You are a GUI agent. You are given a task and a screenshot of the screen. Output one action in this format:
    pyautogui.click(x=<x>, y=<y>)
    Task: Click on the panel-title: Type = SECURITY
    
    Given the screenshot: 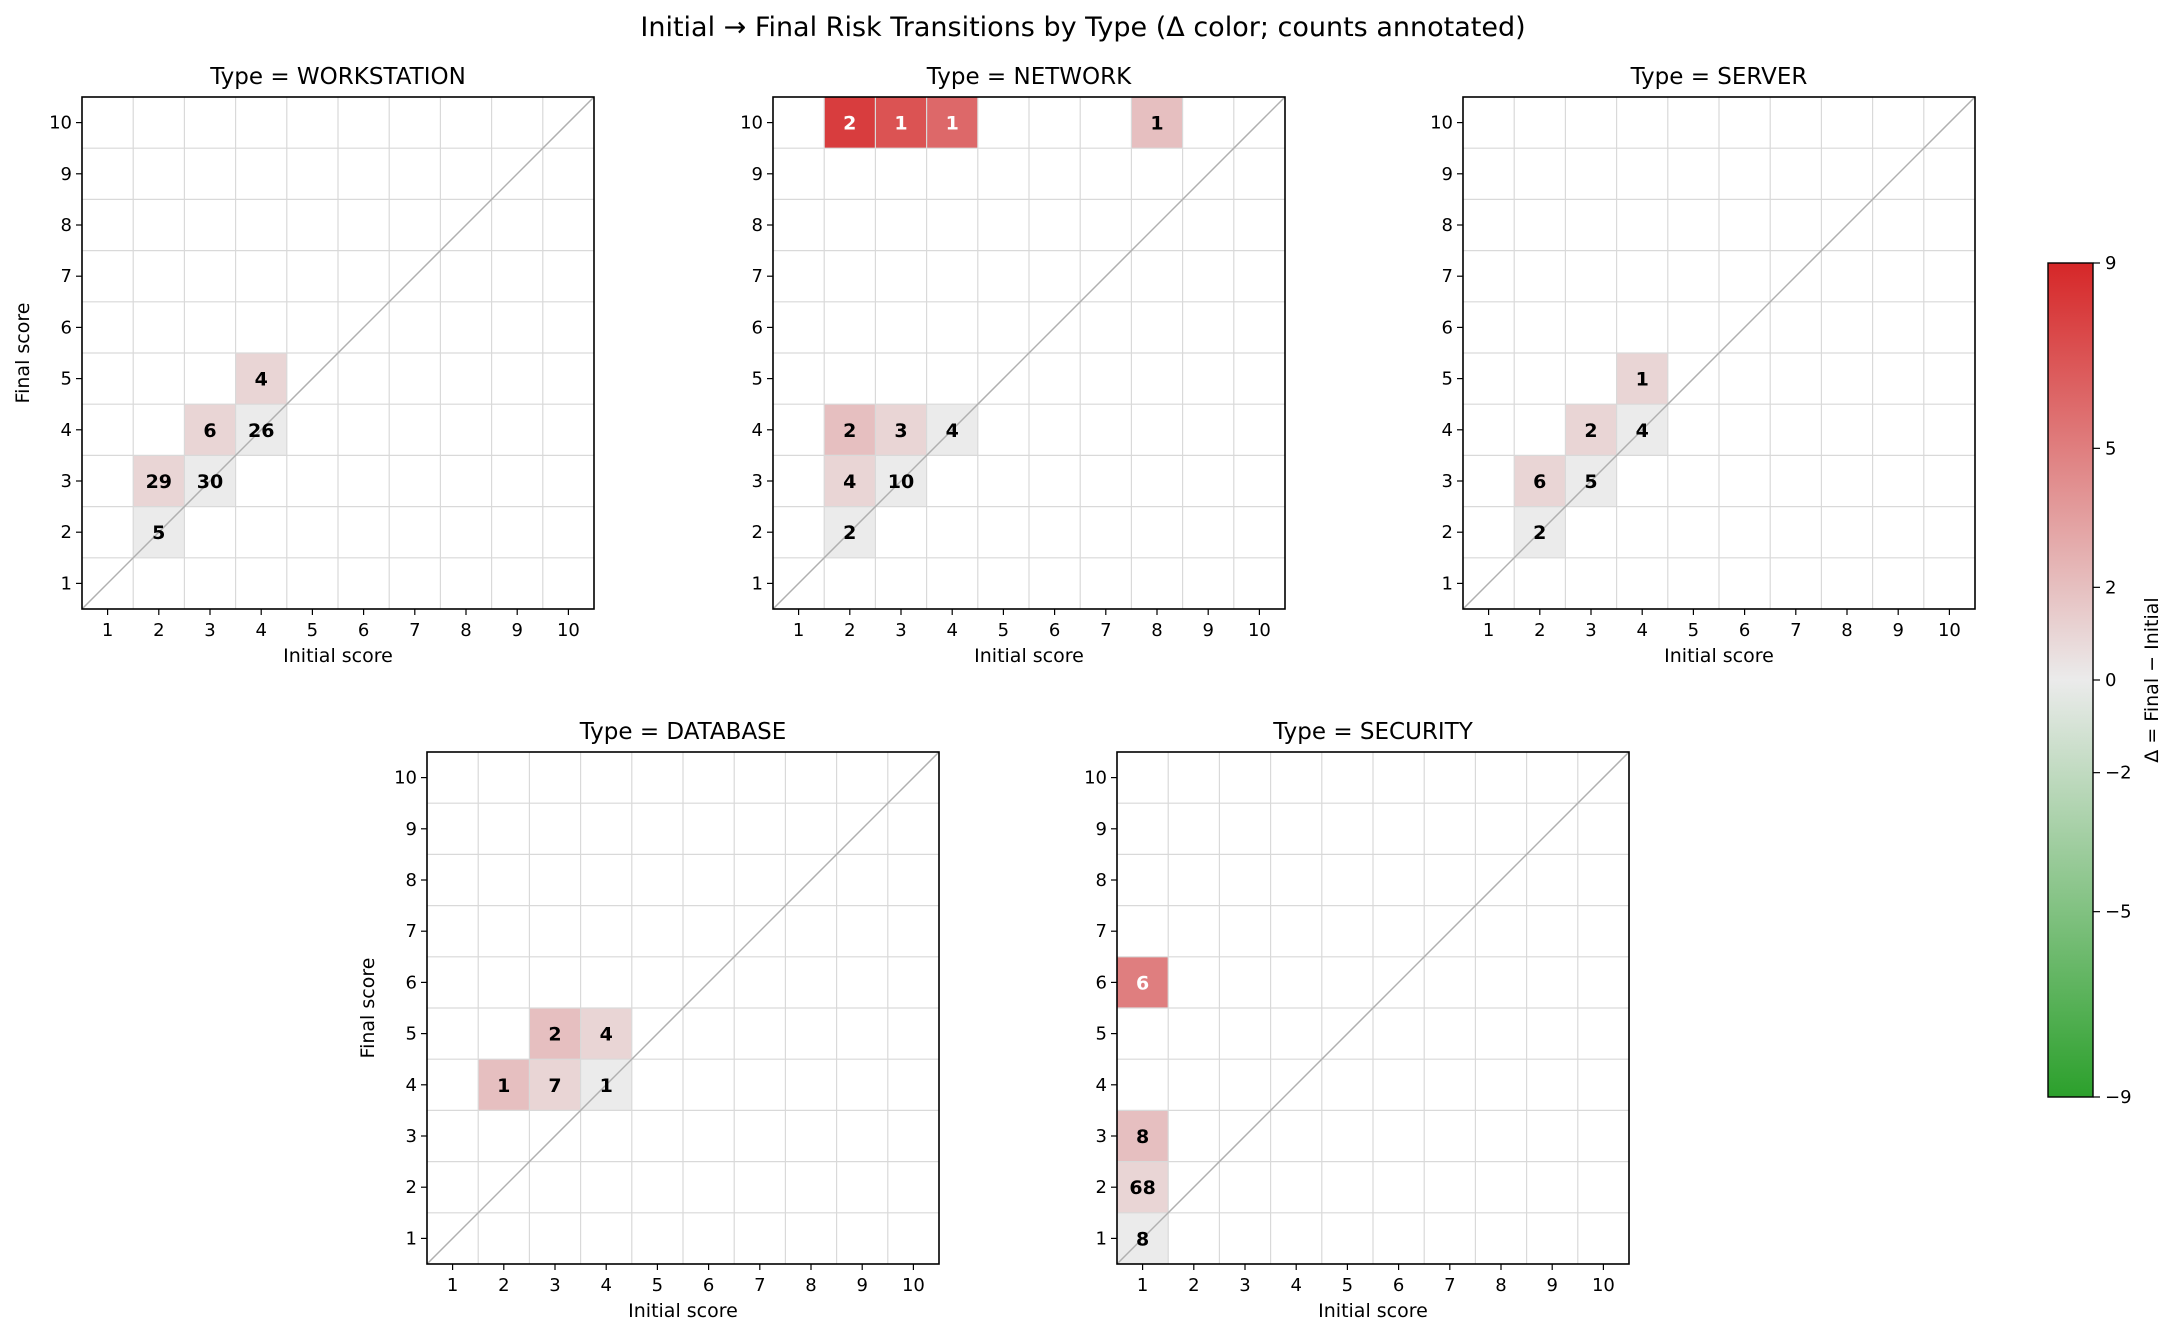 What is the action you would take?
    pyautogui.click(x=1373, y=732)
    